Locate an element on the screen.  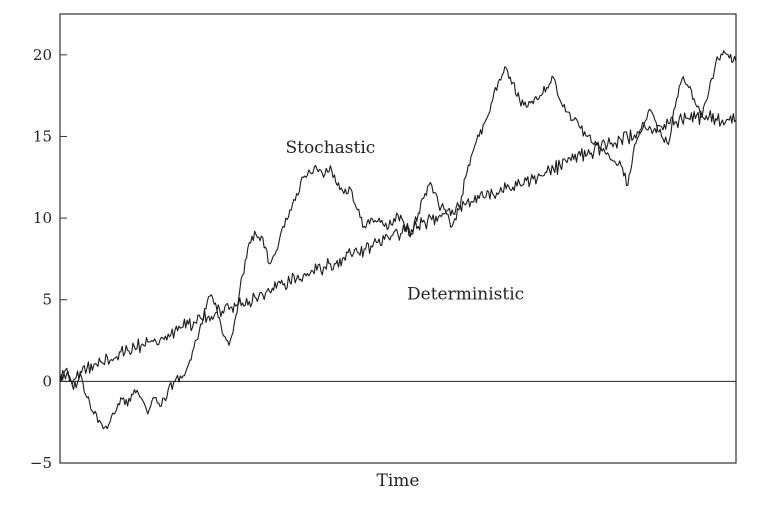
y-axis: −5 0 5 10 15 20 is located at coordinates (48, 259).